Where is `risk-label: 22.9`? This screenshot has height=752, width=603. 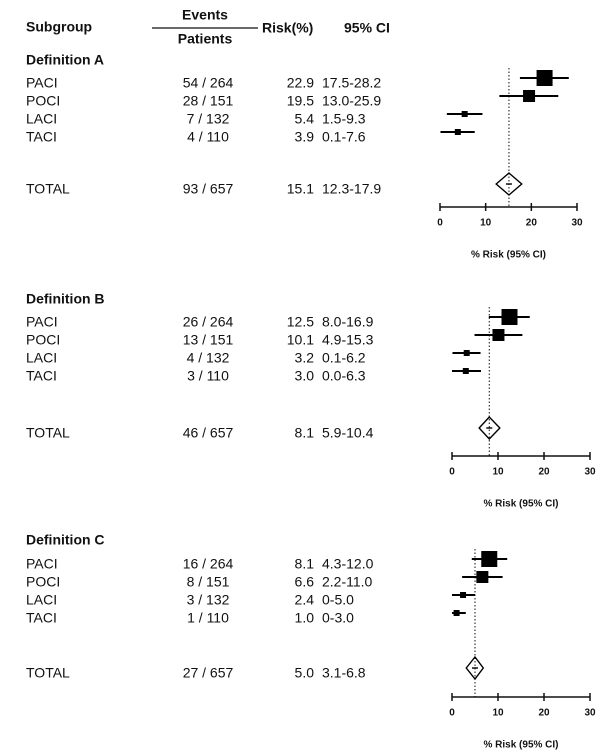 risk-label: 22.9 is located at coordinates (300, 83).